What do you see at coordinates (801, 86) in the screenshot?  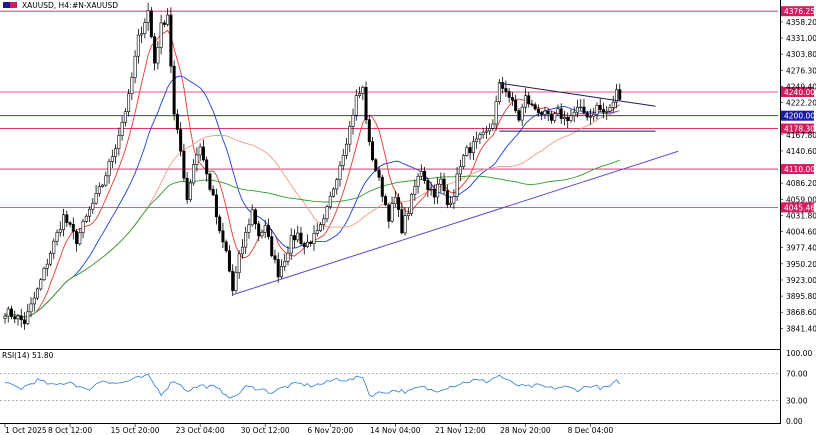 I see `price-tick-label: 4249.40` at bounding box center [801, 86].